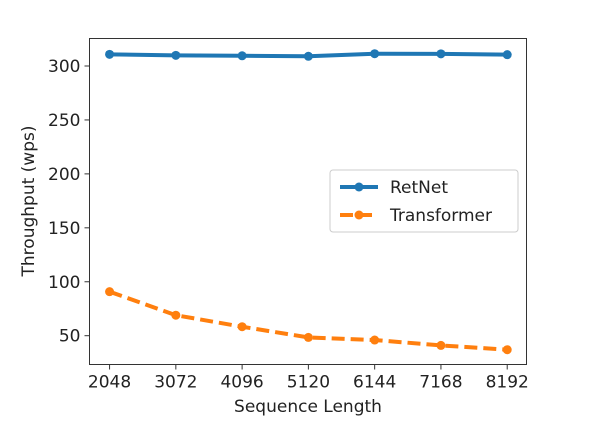 Image resolution: width=600 pixels, height=431 pixels. What do you see at coordinates (440, 216) in the screenshot?
I see `legend-label-transformer: Transformer` at bounding box center [440, 216].